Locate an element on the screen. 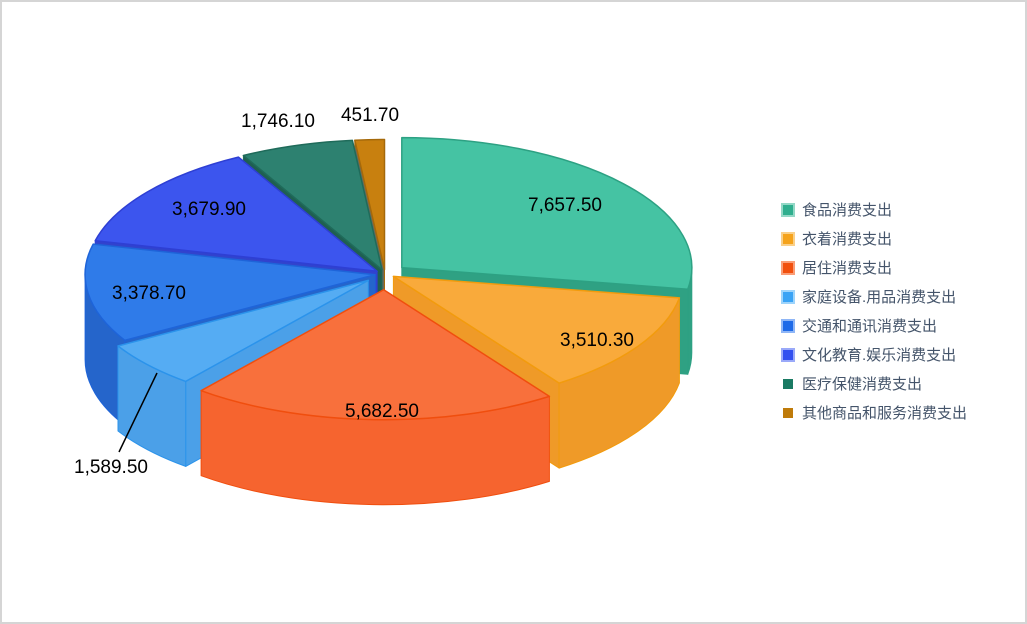  slice-value-label-6: 1,746.10 is located at coordinates (278, 121).